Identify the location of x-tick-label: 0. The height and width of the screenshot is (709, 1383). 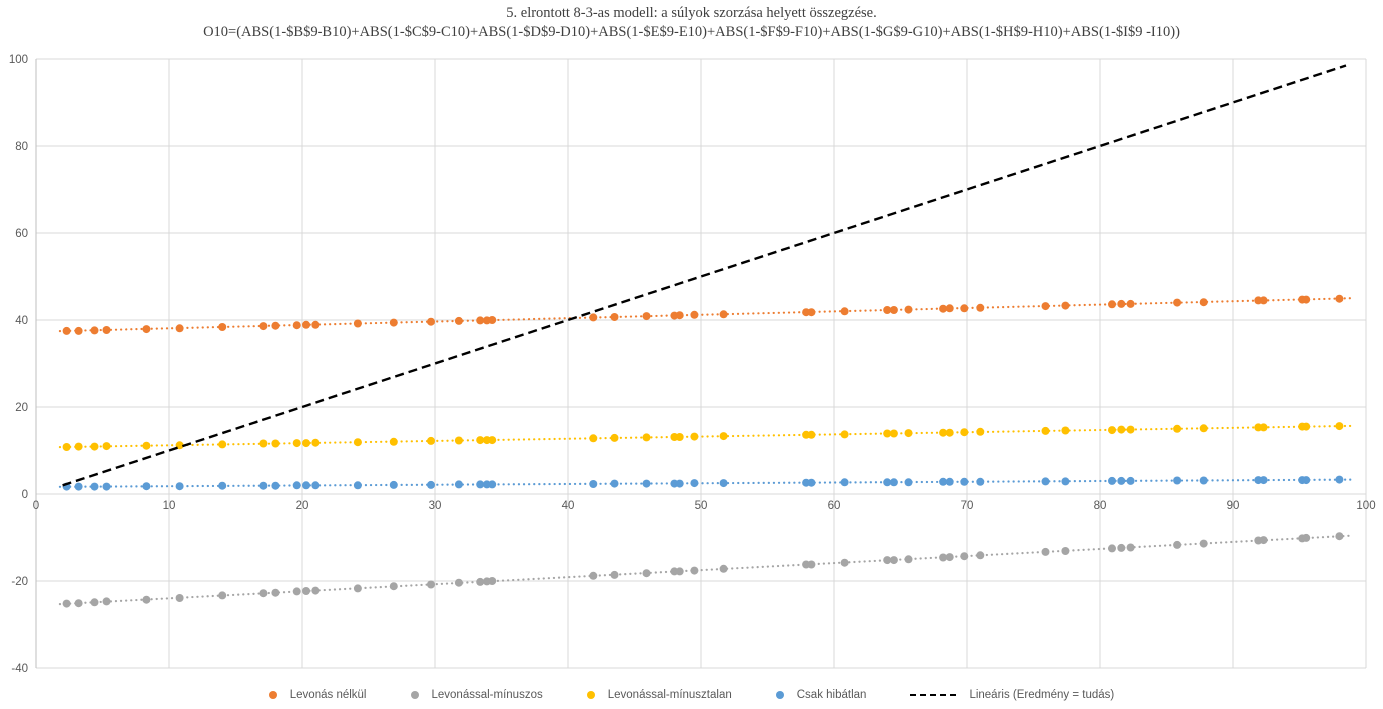
(36, 506).